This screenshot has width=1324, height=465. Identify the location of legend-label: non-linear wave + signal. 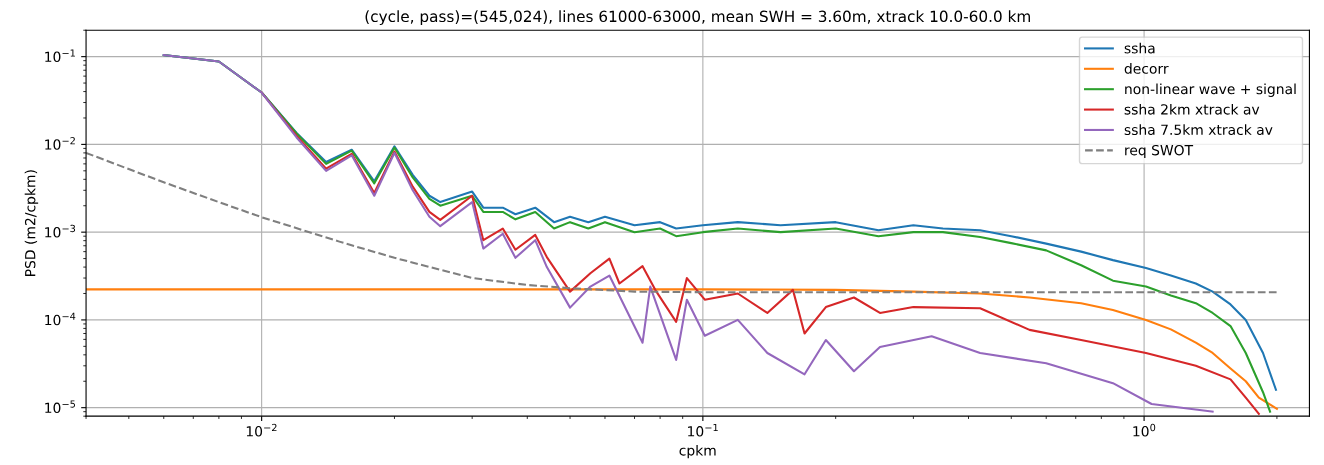
(1210, 90).